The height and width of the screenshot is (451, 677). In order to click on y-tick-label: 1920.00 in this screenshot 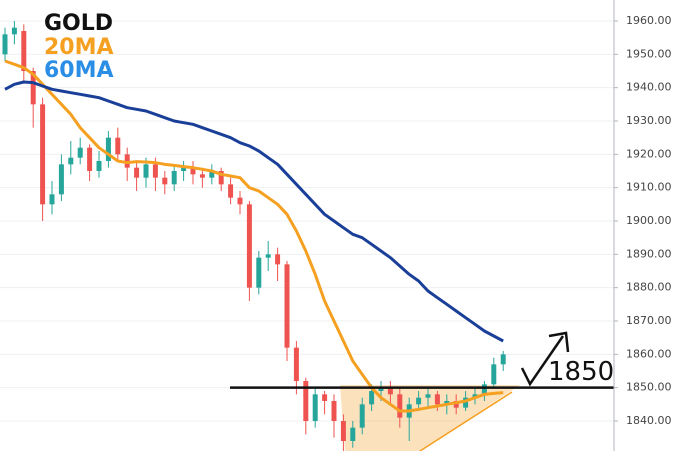, I will do `click(649, 153)`.